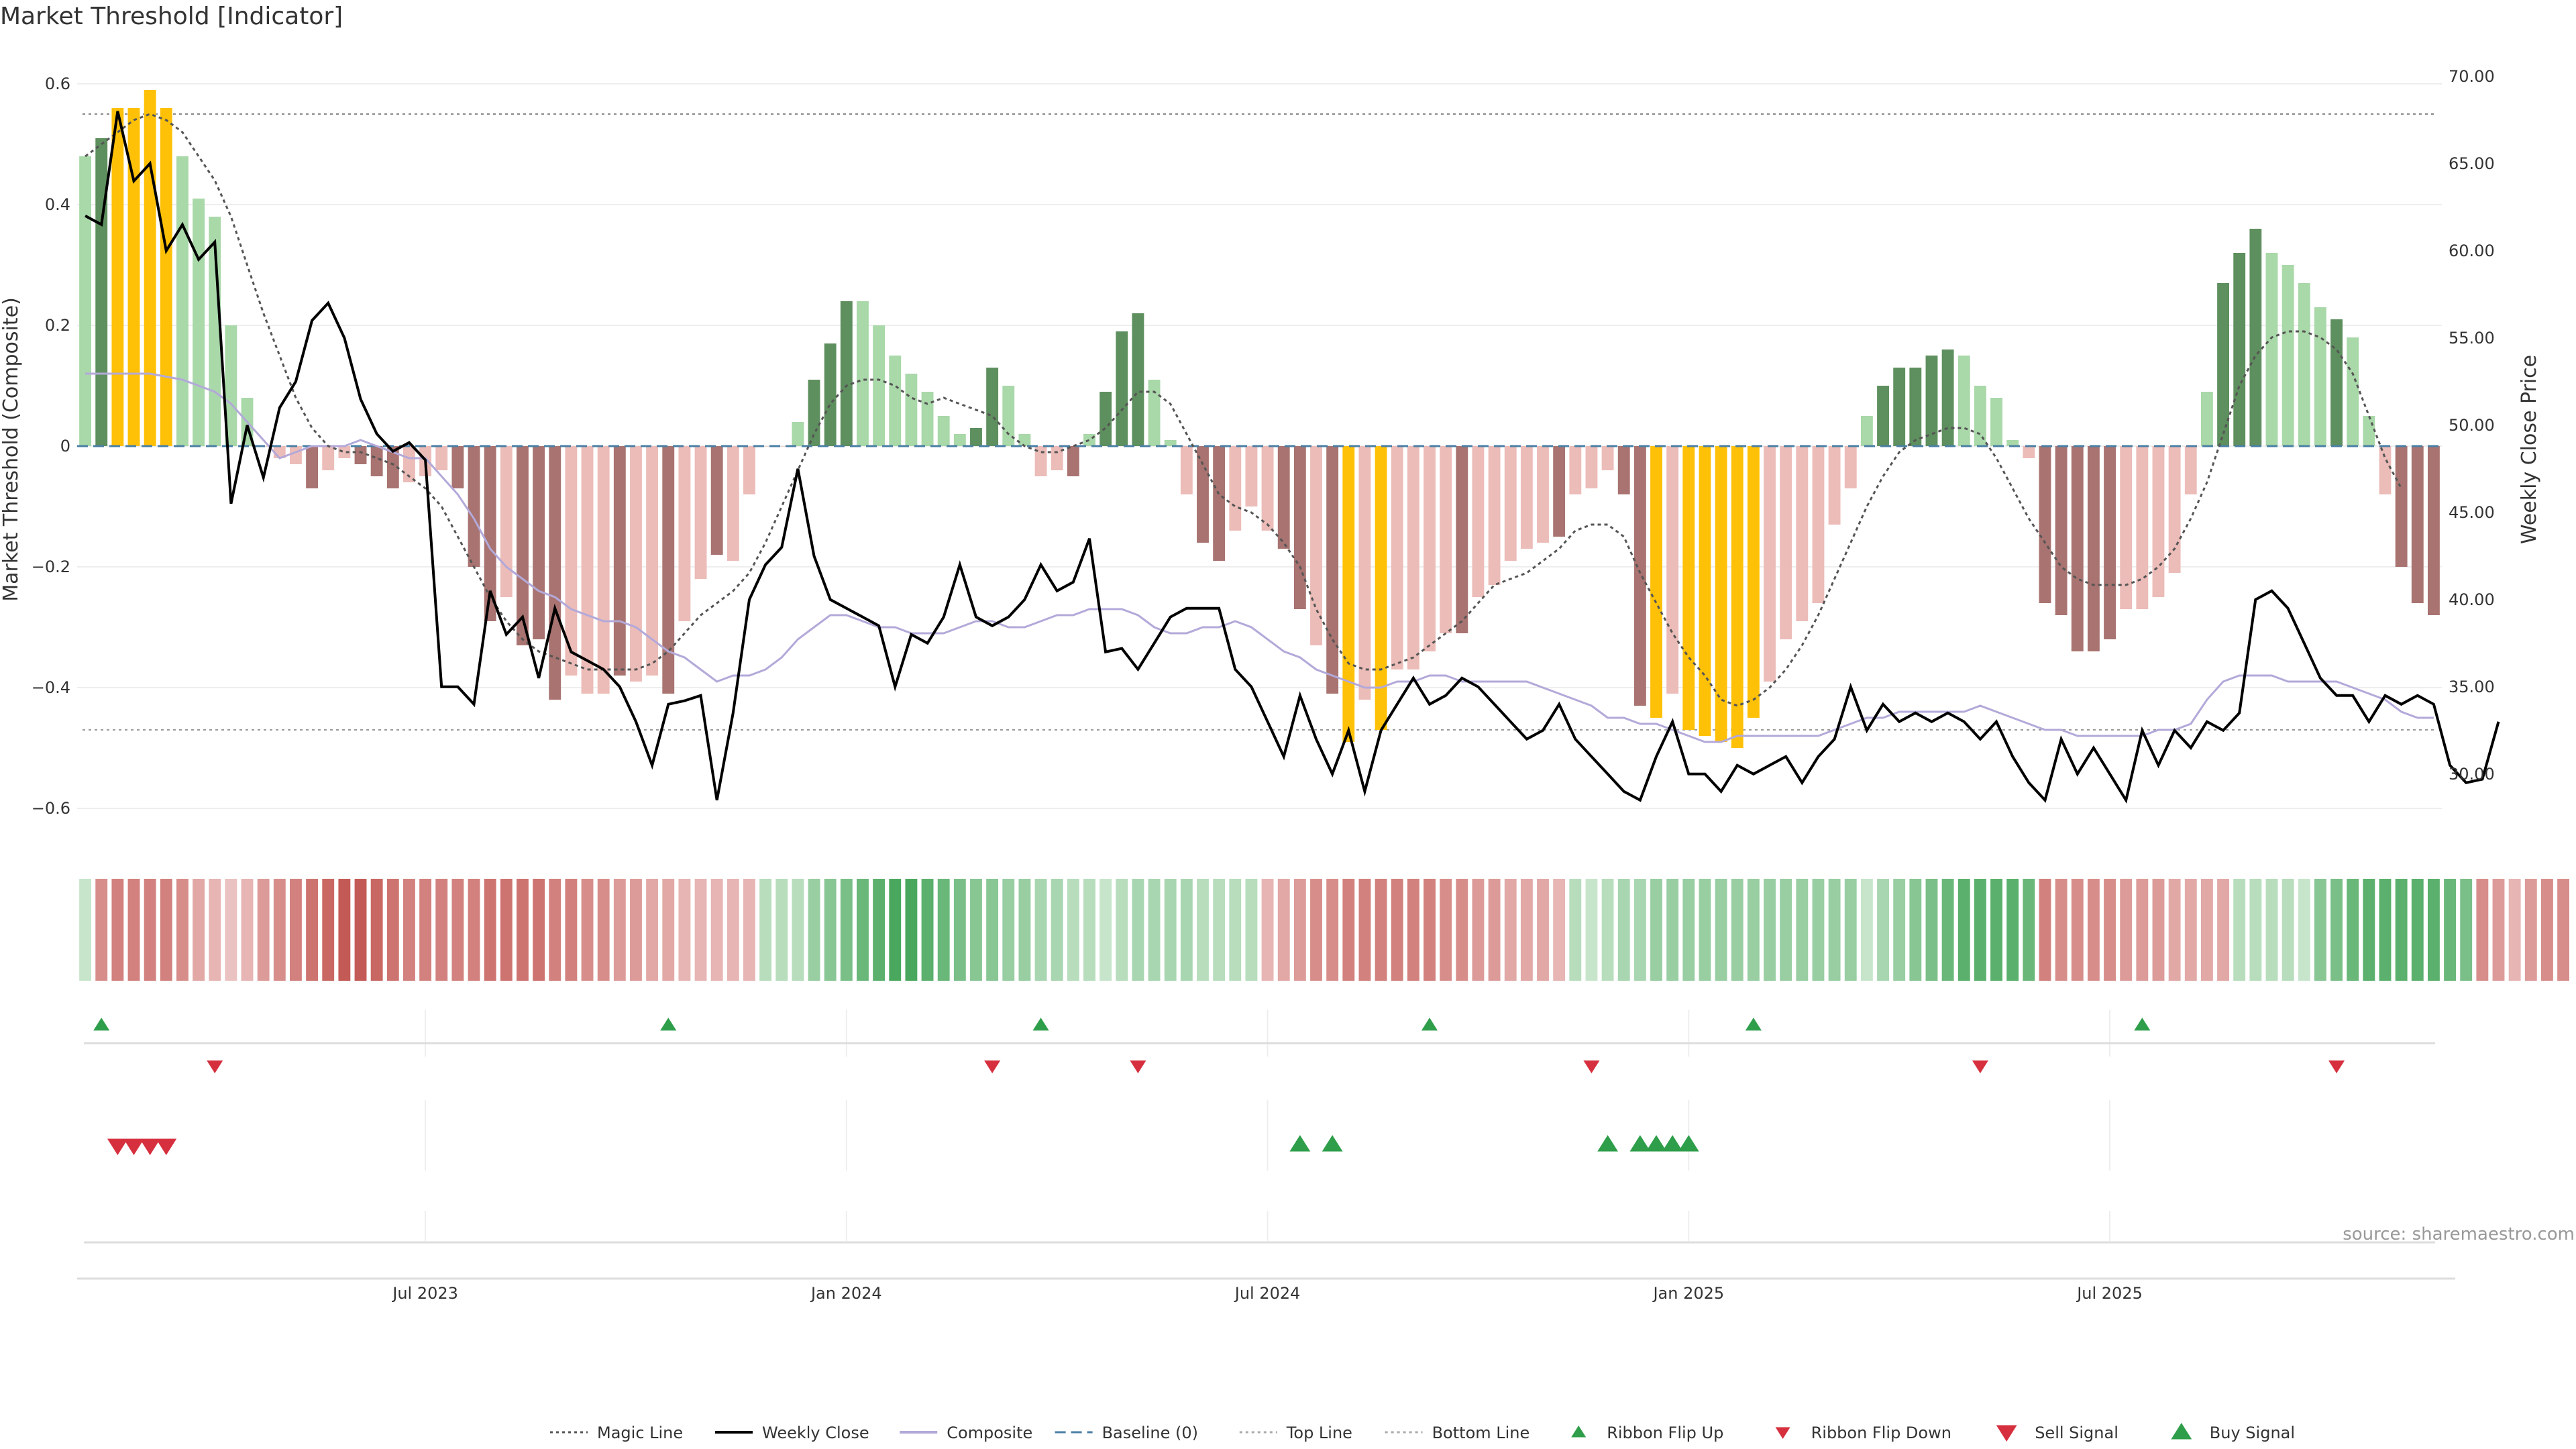 This screenshot has width=2576, height=1449. What do you see at coordinates (1591, 1066) in the screenshot?
I see `ribbon-flip-down-marker` at bounding box center [1591, 1066].